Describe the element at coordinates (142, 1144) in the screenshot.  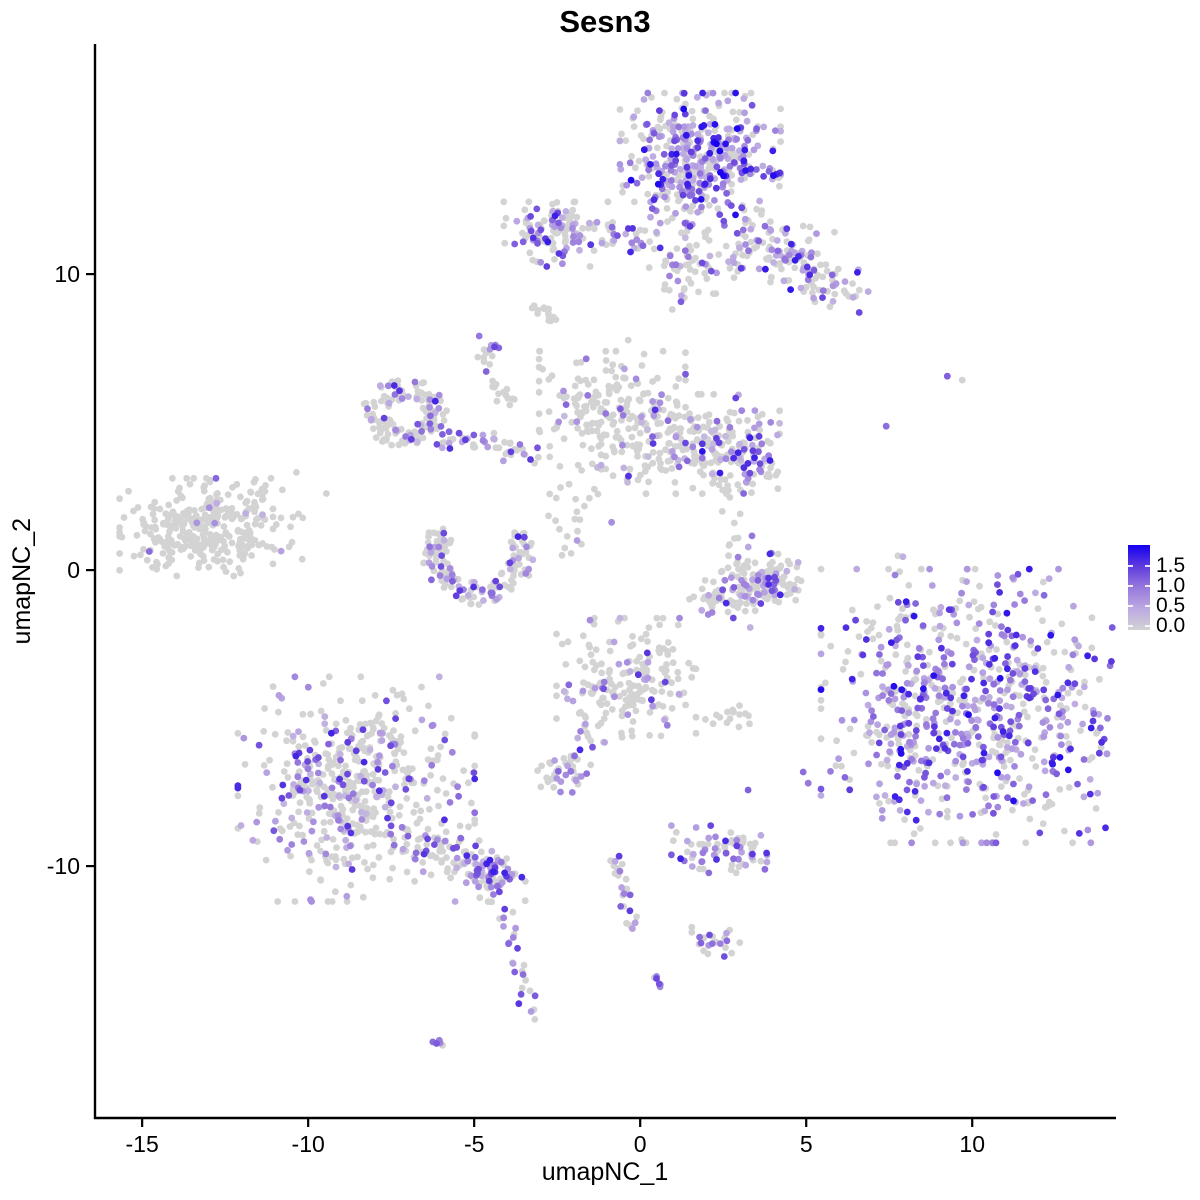
I see `x-tick-label: -15` at that location.